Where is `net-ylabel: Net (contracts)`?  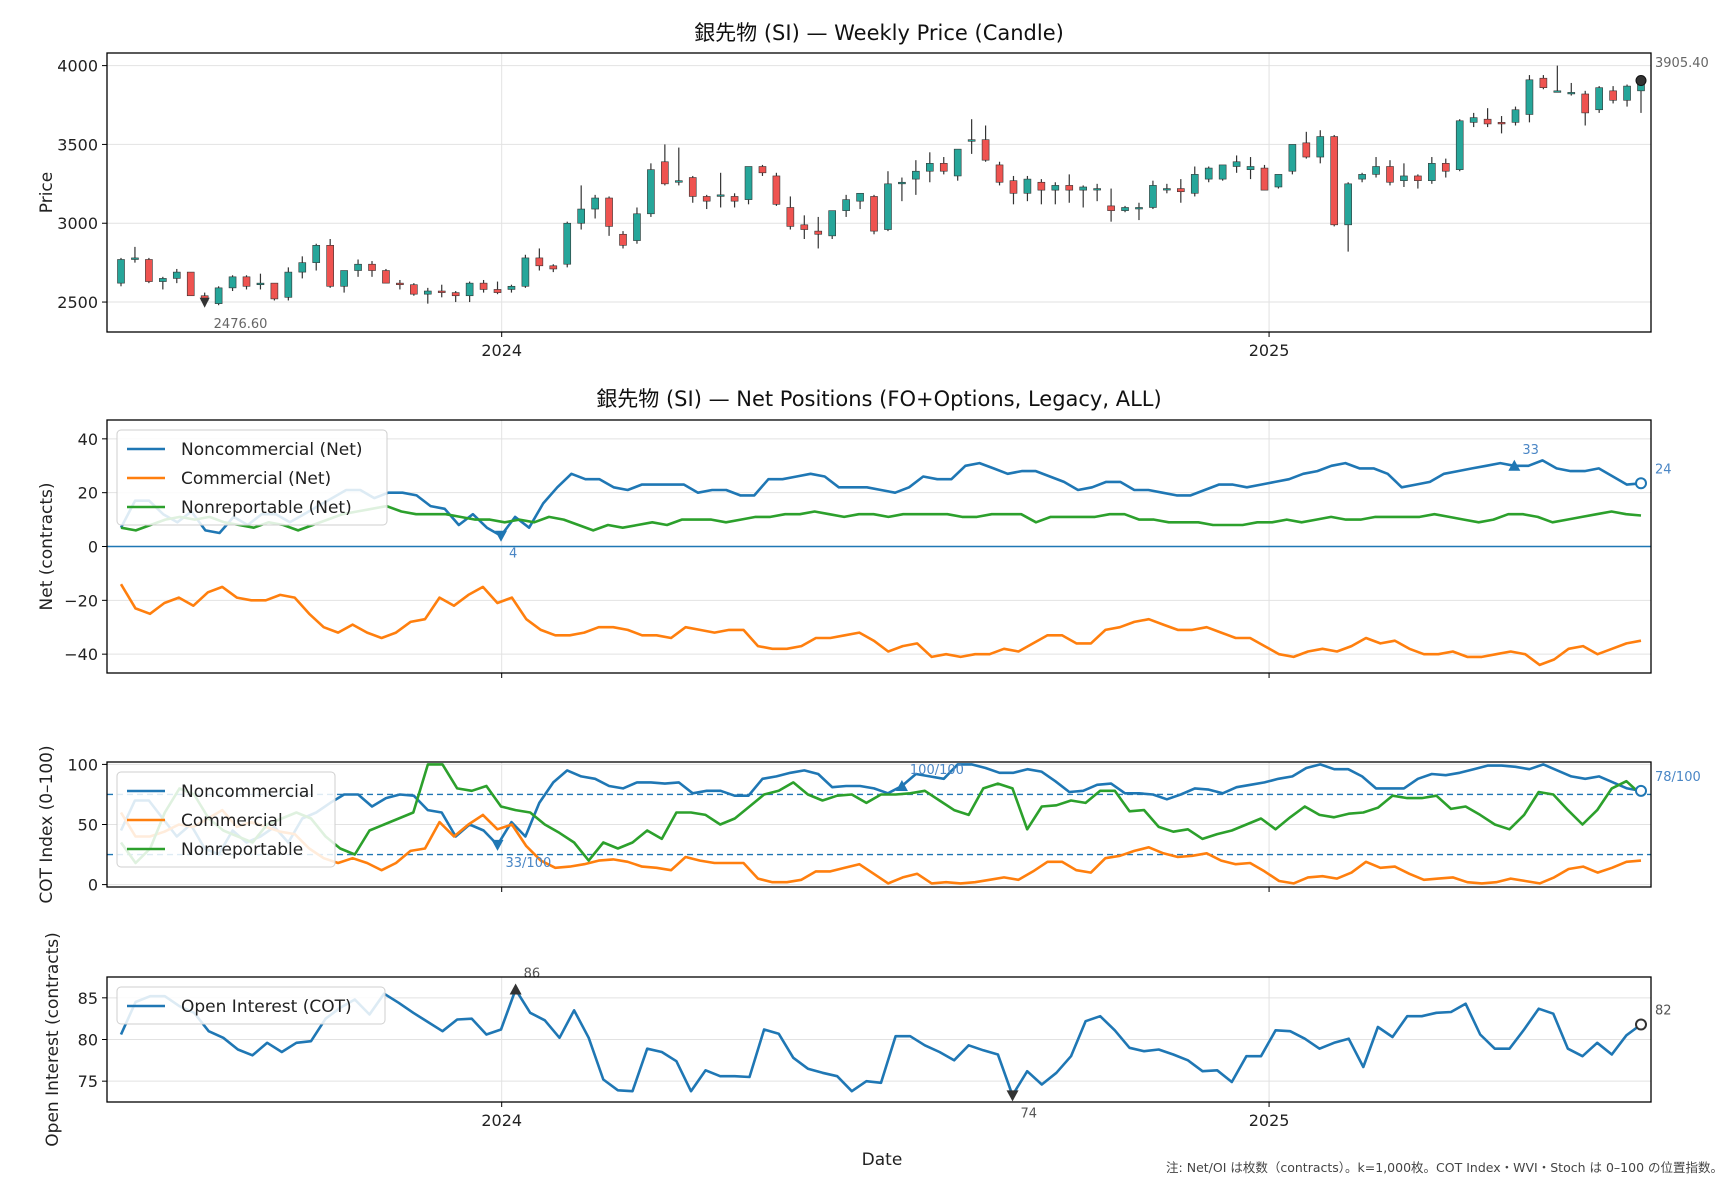
net-ylabel: Net (contracts) is located at coordinates (47, 547).